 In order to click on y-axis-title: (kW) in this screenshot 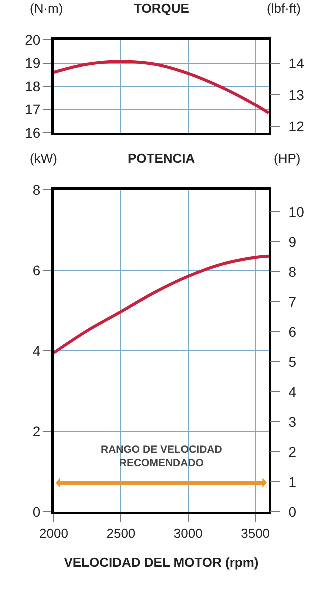, I will do `click(44, 158)`.